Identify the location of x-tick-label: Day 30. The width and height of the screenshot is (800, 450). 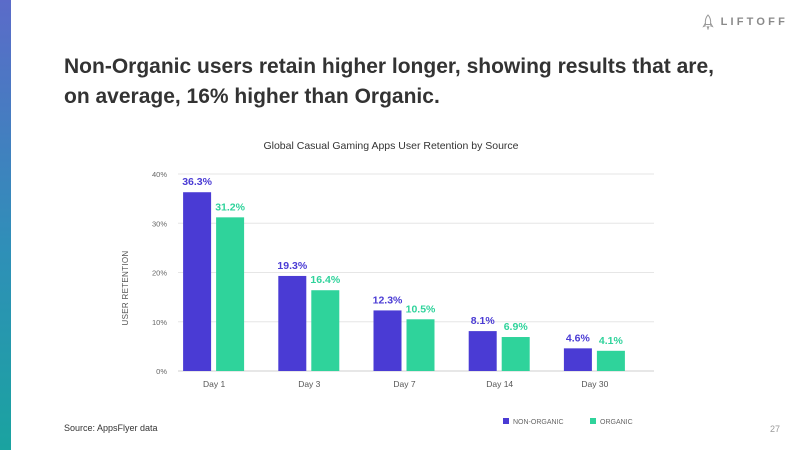
(594, 384).